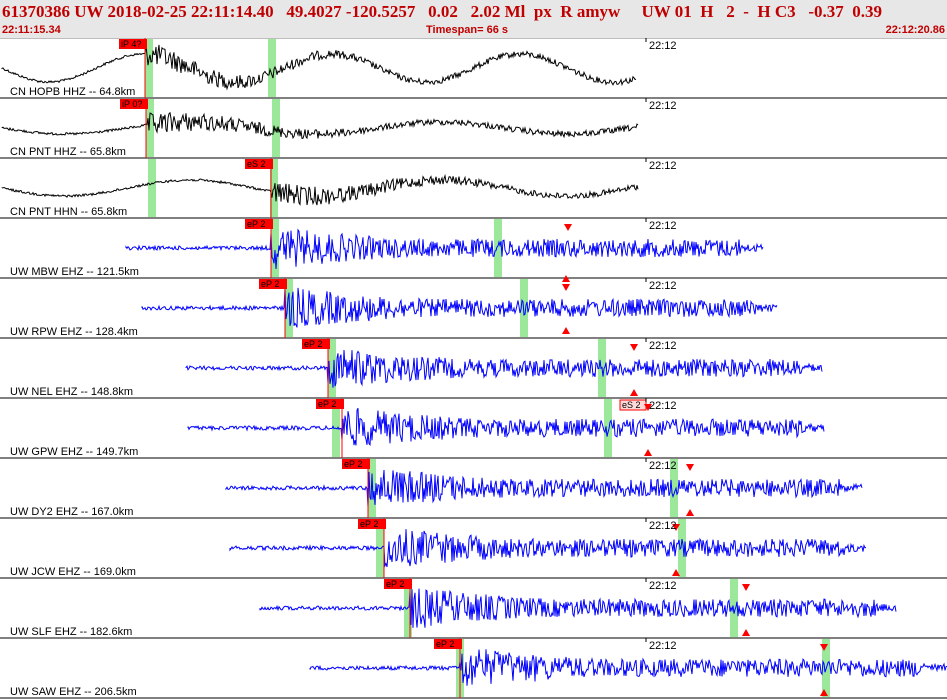  I want to click on trace-panel: iP 4? 22:12 CN HOPB HHZ -- 64.8km, so click(473, 68).